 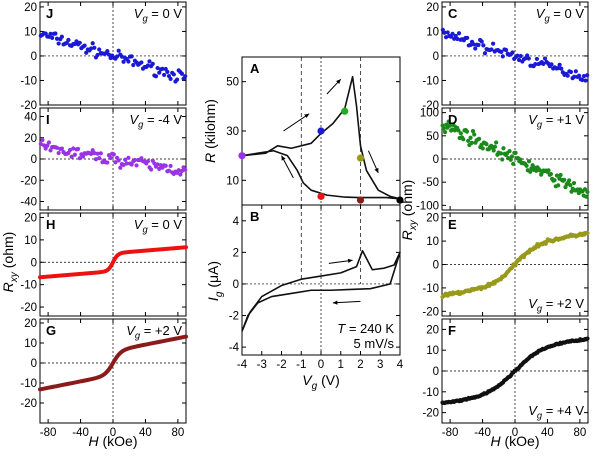 I want to click on x-tick-label: 0, so click(x=515, y=433).